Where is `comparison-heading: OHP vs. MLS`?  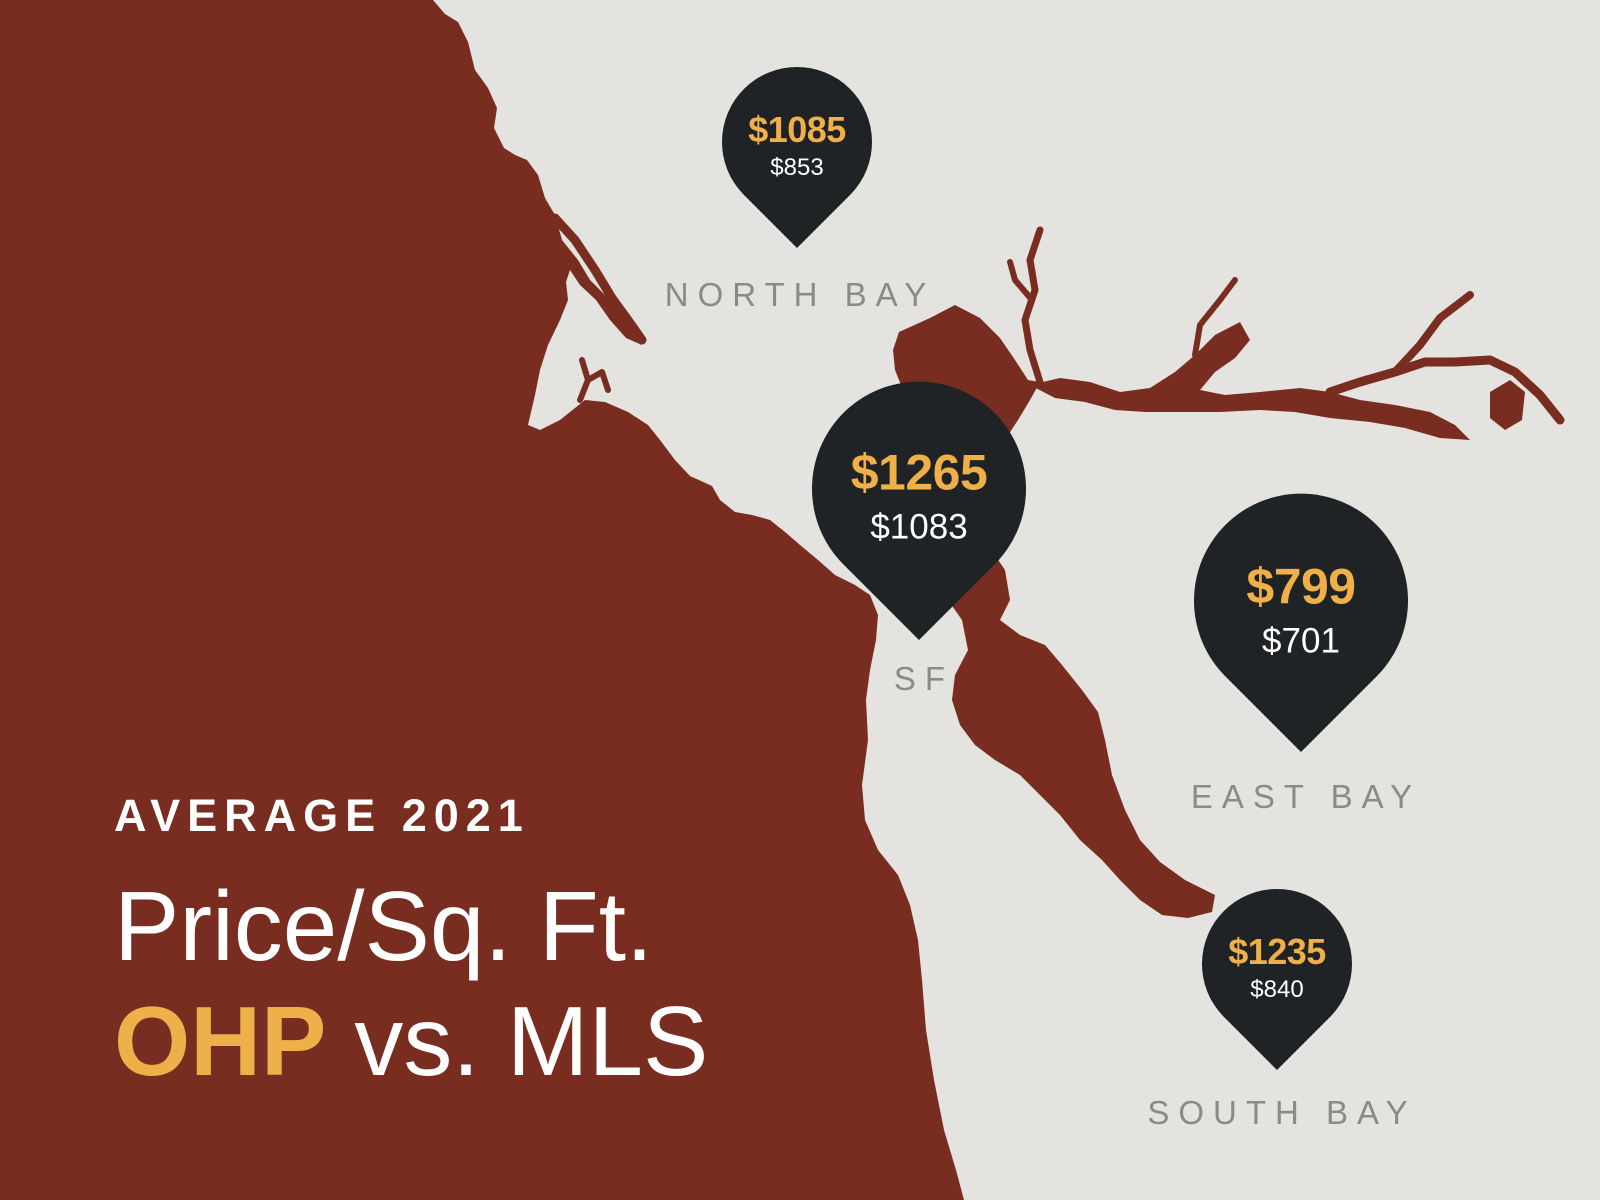 comparison-heading: OHP vs. MLS is located at coordinates (411, 1041).